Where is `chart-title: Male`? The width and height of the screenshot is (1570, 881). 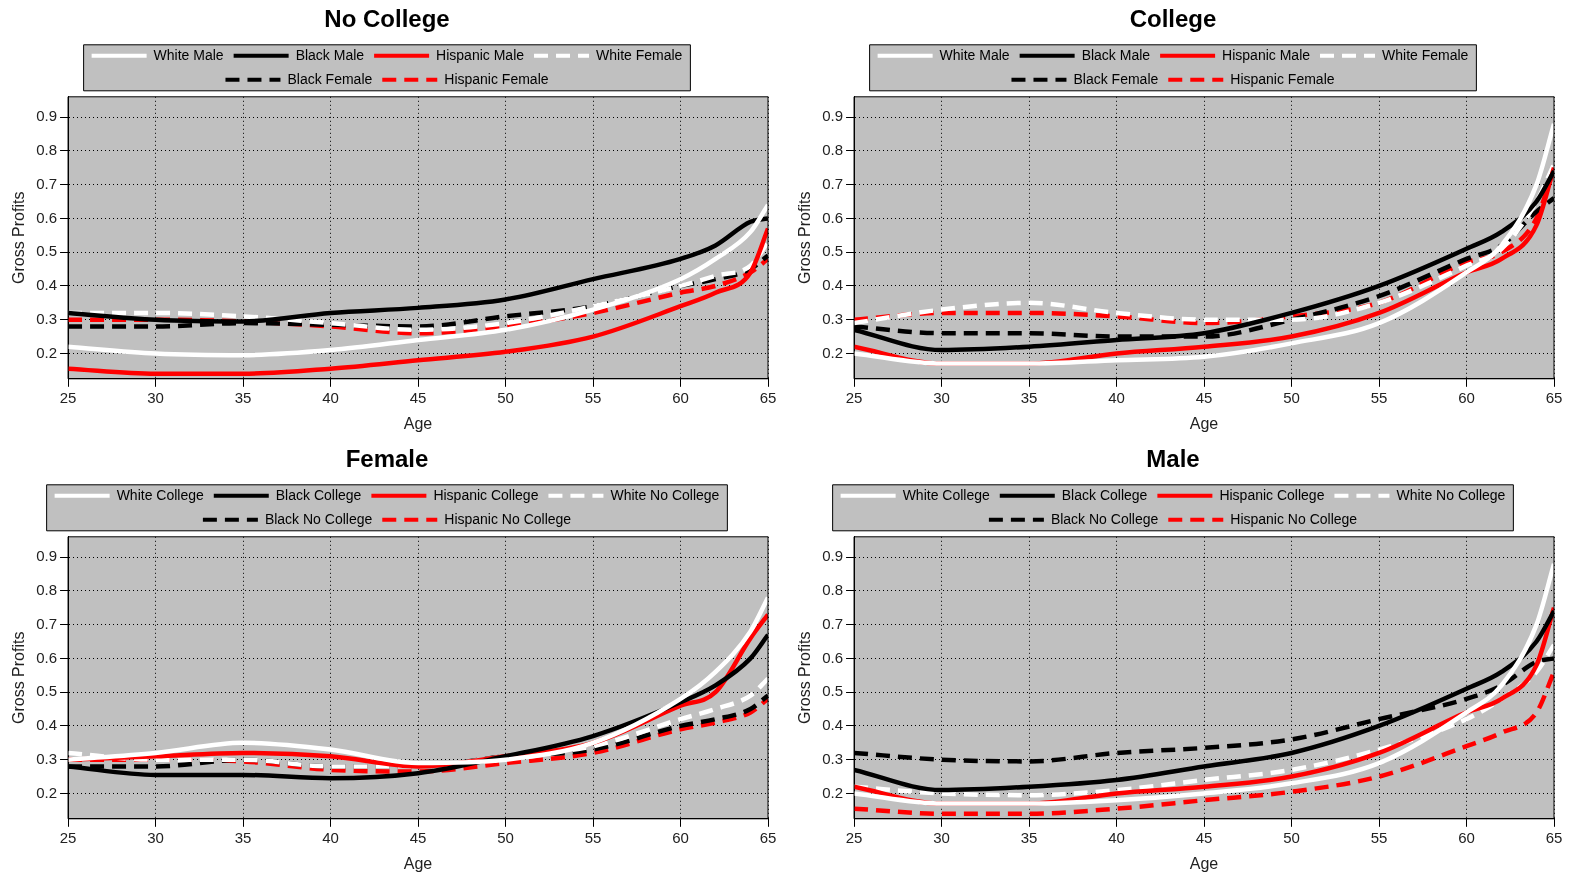 chart-title: Male is located at coordinates (1173, 459).